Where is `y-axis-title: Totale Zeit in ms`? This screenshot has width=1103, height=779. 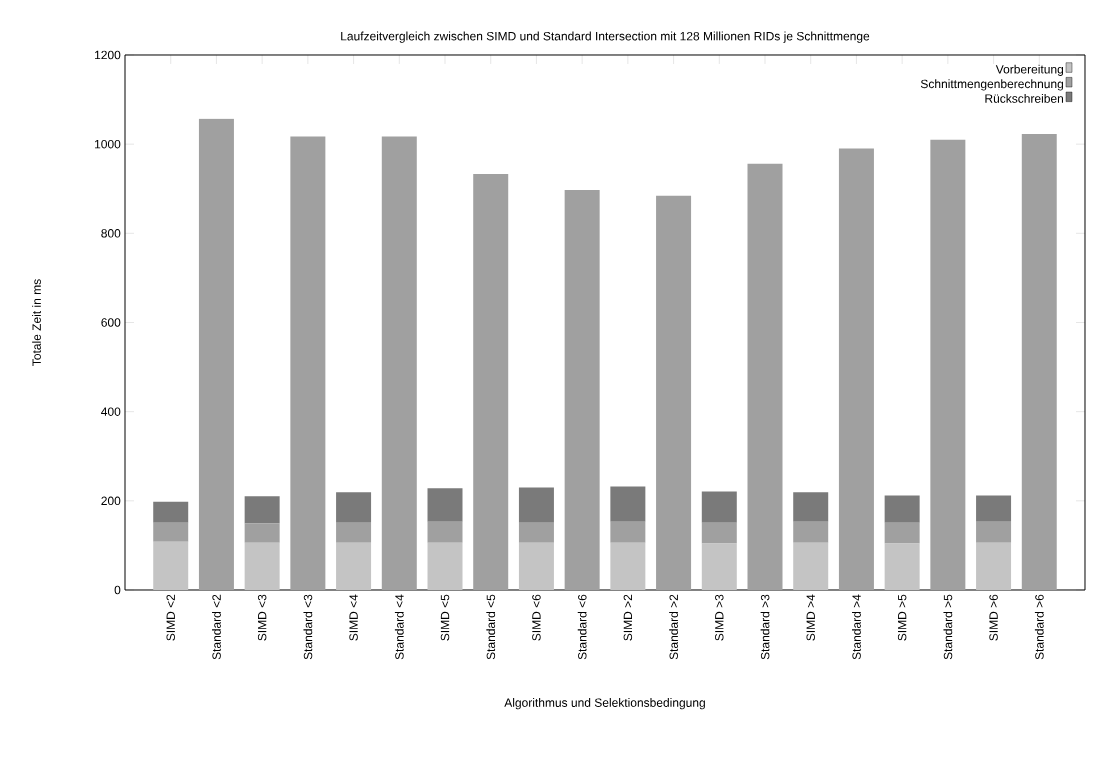
y-axis-title: Totale Zeit in ms is located at coordinates (36, 322).